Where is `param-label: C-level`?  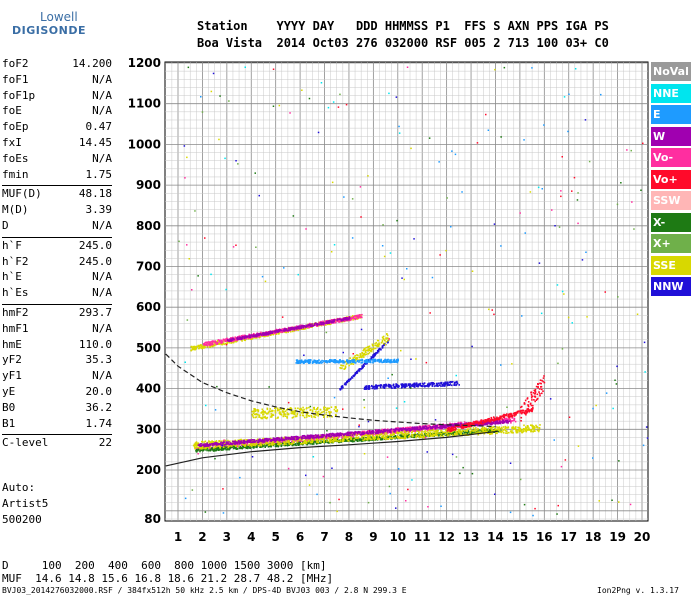
param-label: C-level is located at coordinates (25, 443).